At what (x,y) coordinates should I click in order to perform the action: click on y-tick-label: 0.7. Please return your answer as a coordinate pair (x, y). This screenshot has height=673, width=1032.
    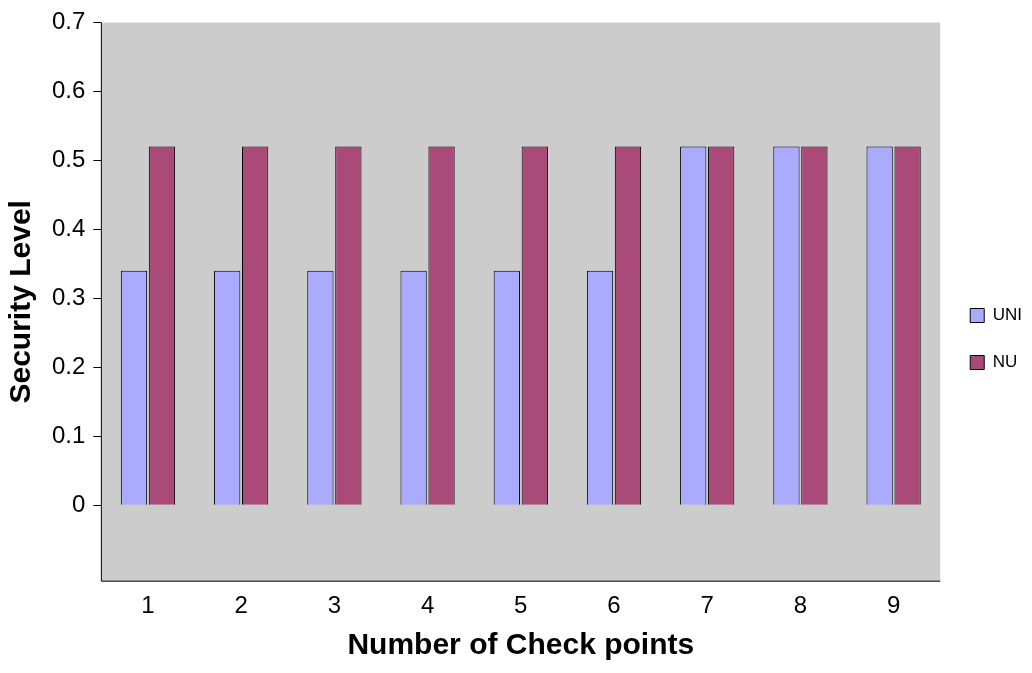
    Looking at the image, I should click on (68, 21).